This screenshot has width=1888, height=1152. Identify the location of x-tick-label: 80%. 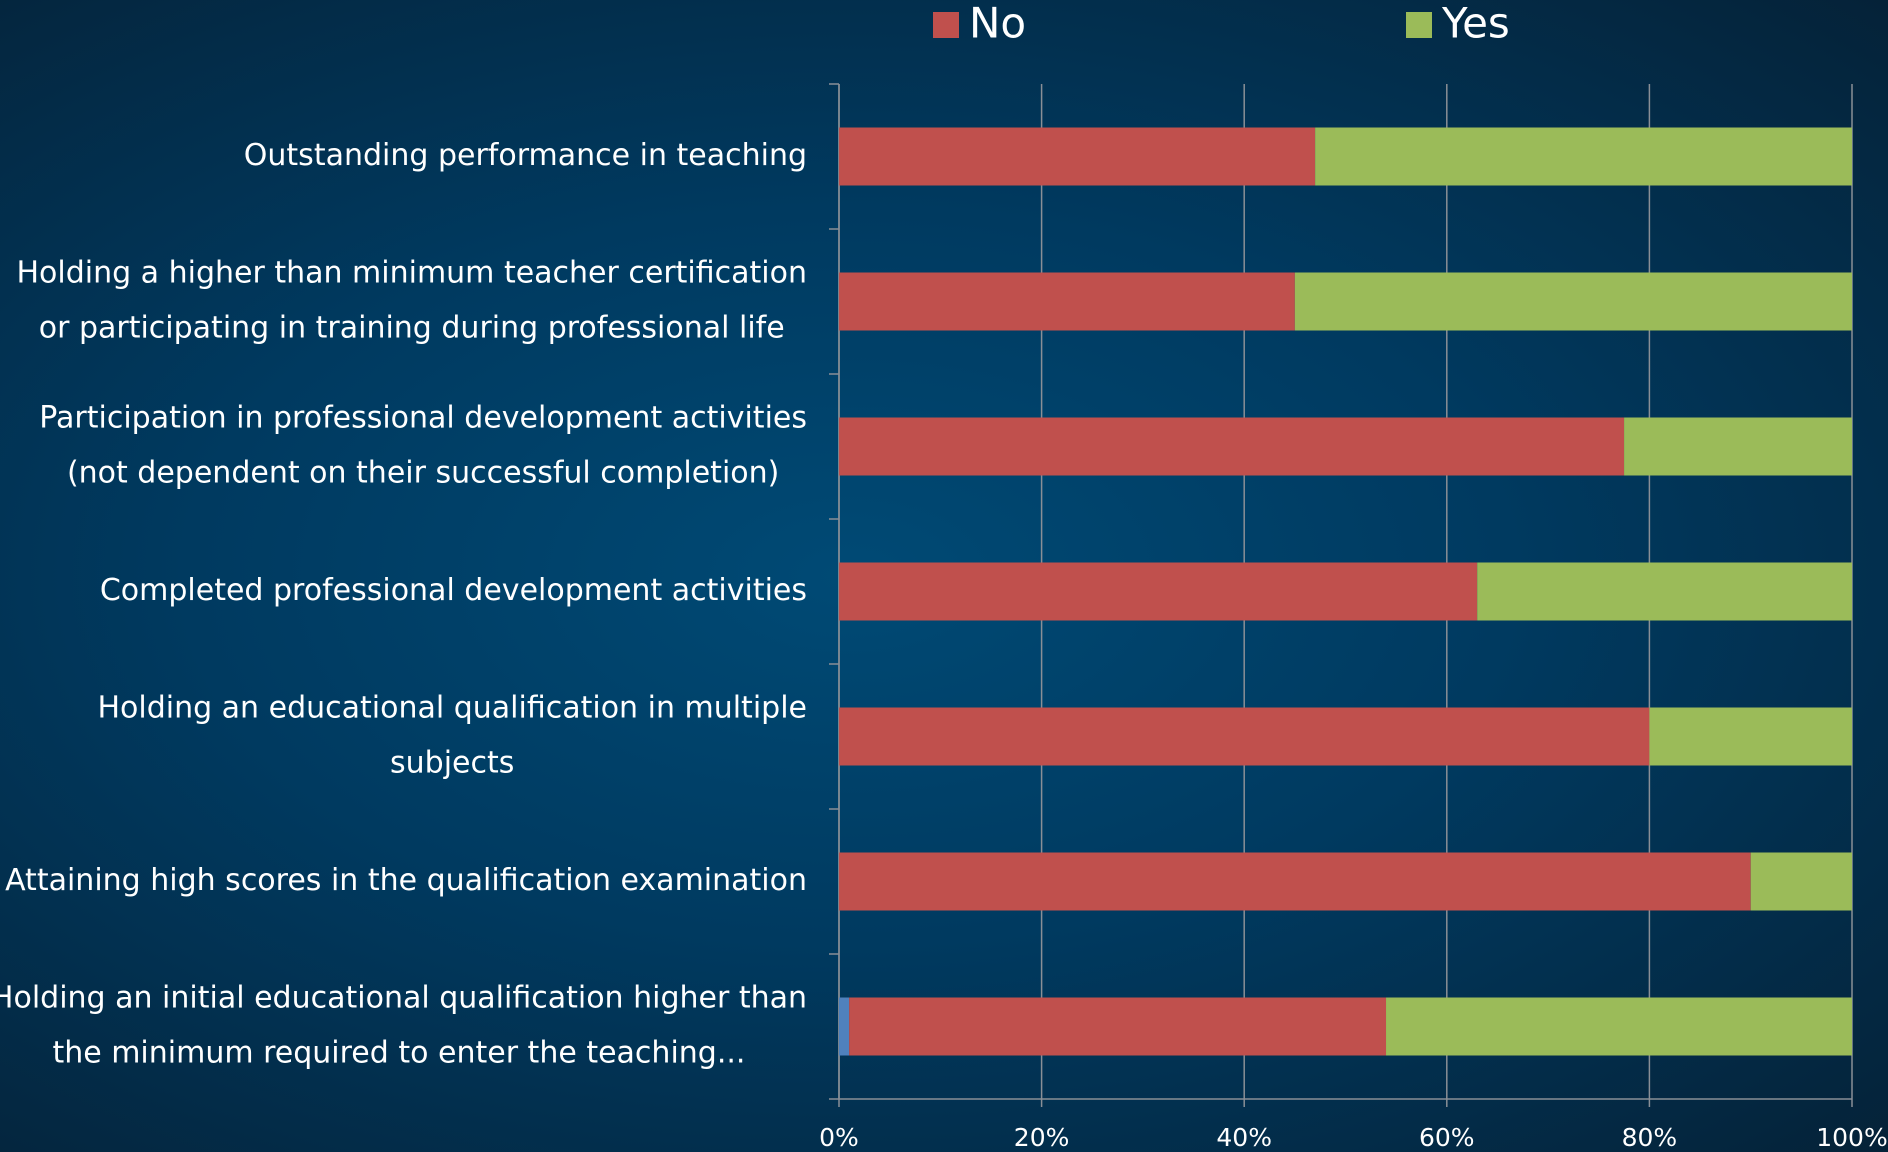
(1650, 1137).